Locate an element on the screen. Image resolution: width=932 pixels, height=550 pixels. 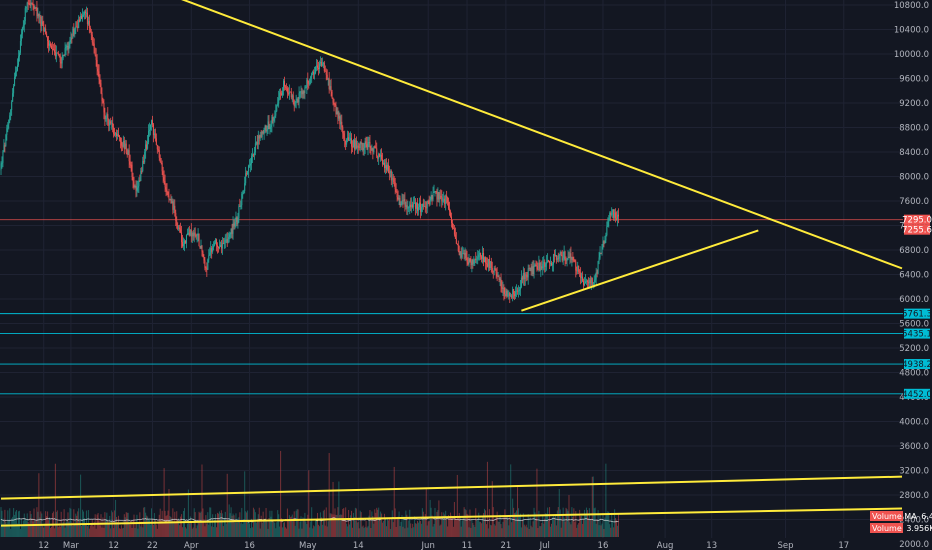
price-tick: 2400.0 is located at coordinates (914, 521).